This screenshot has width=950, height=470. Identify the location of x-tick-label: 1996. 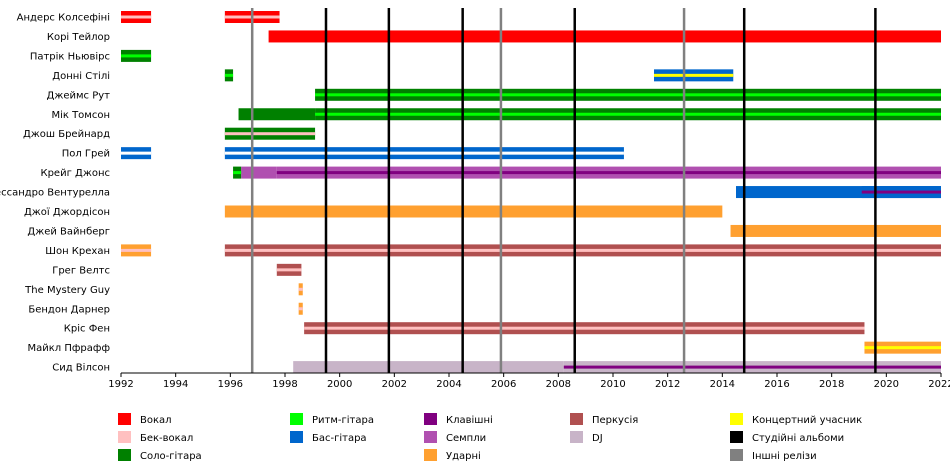
(230, 384).